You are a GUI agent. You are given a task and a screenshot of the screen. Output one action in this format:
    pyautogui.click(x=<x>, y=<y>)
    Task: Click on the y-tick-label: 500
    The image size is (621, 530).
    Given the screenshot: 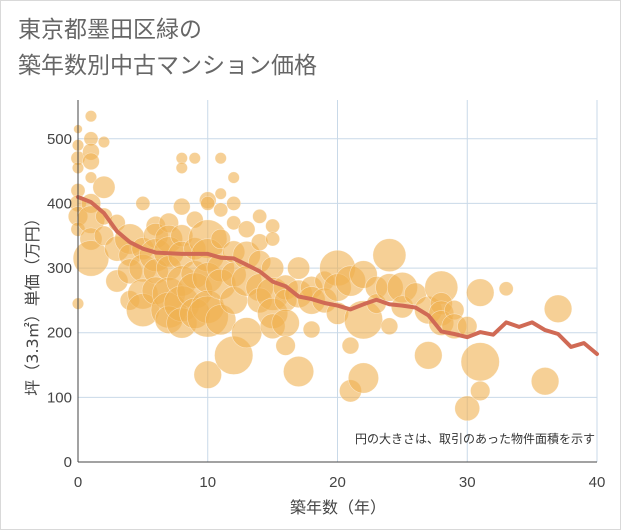 What is the action you would take?
    pyautogui.click(x=59, y=139)
    